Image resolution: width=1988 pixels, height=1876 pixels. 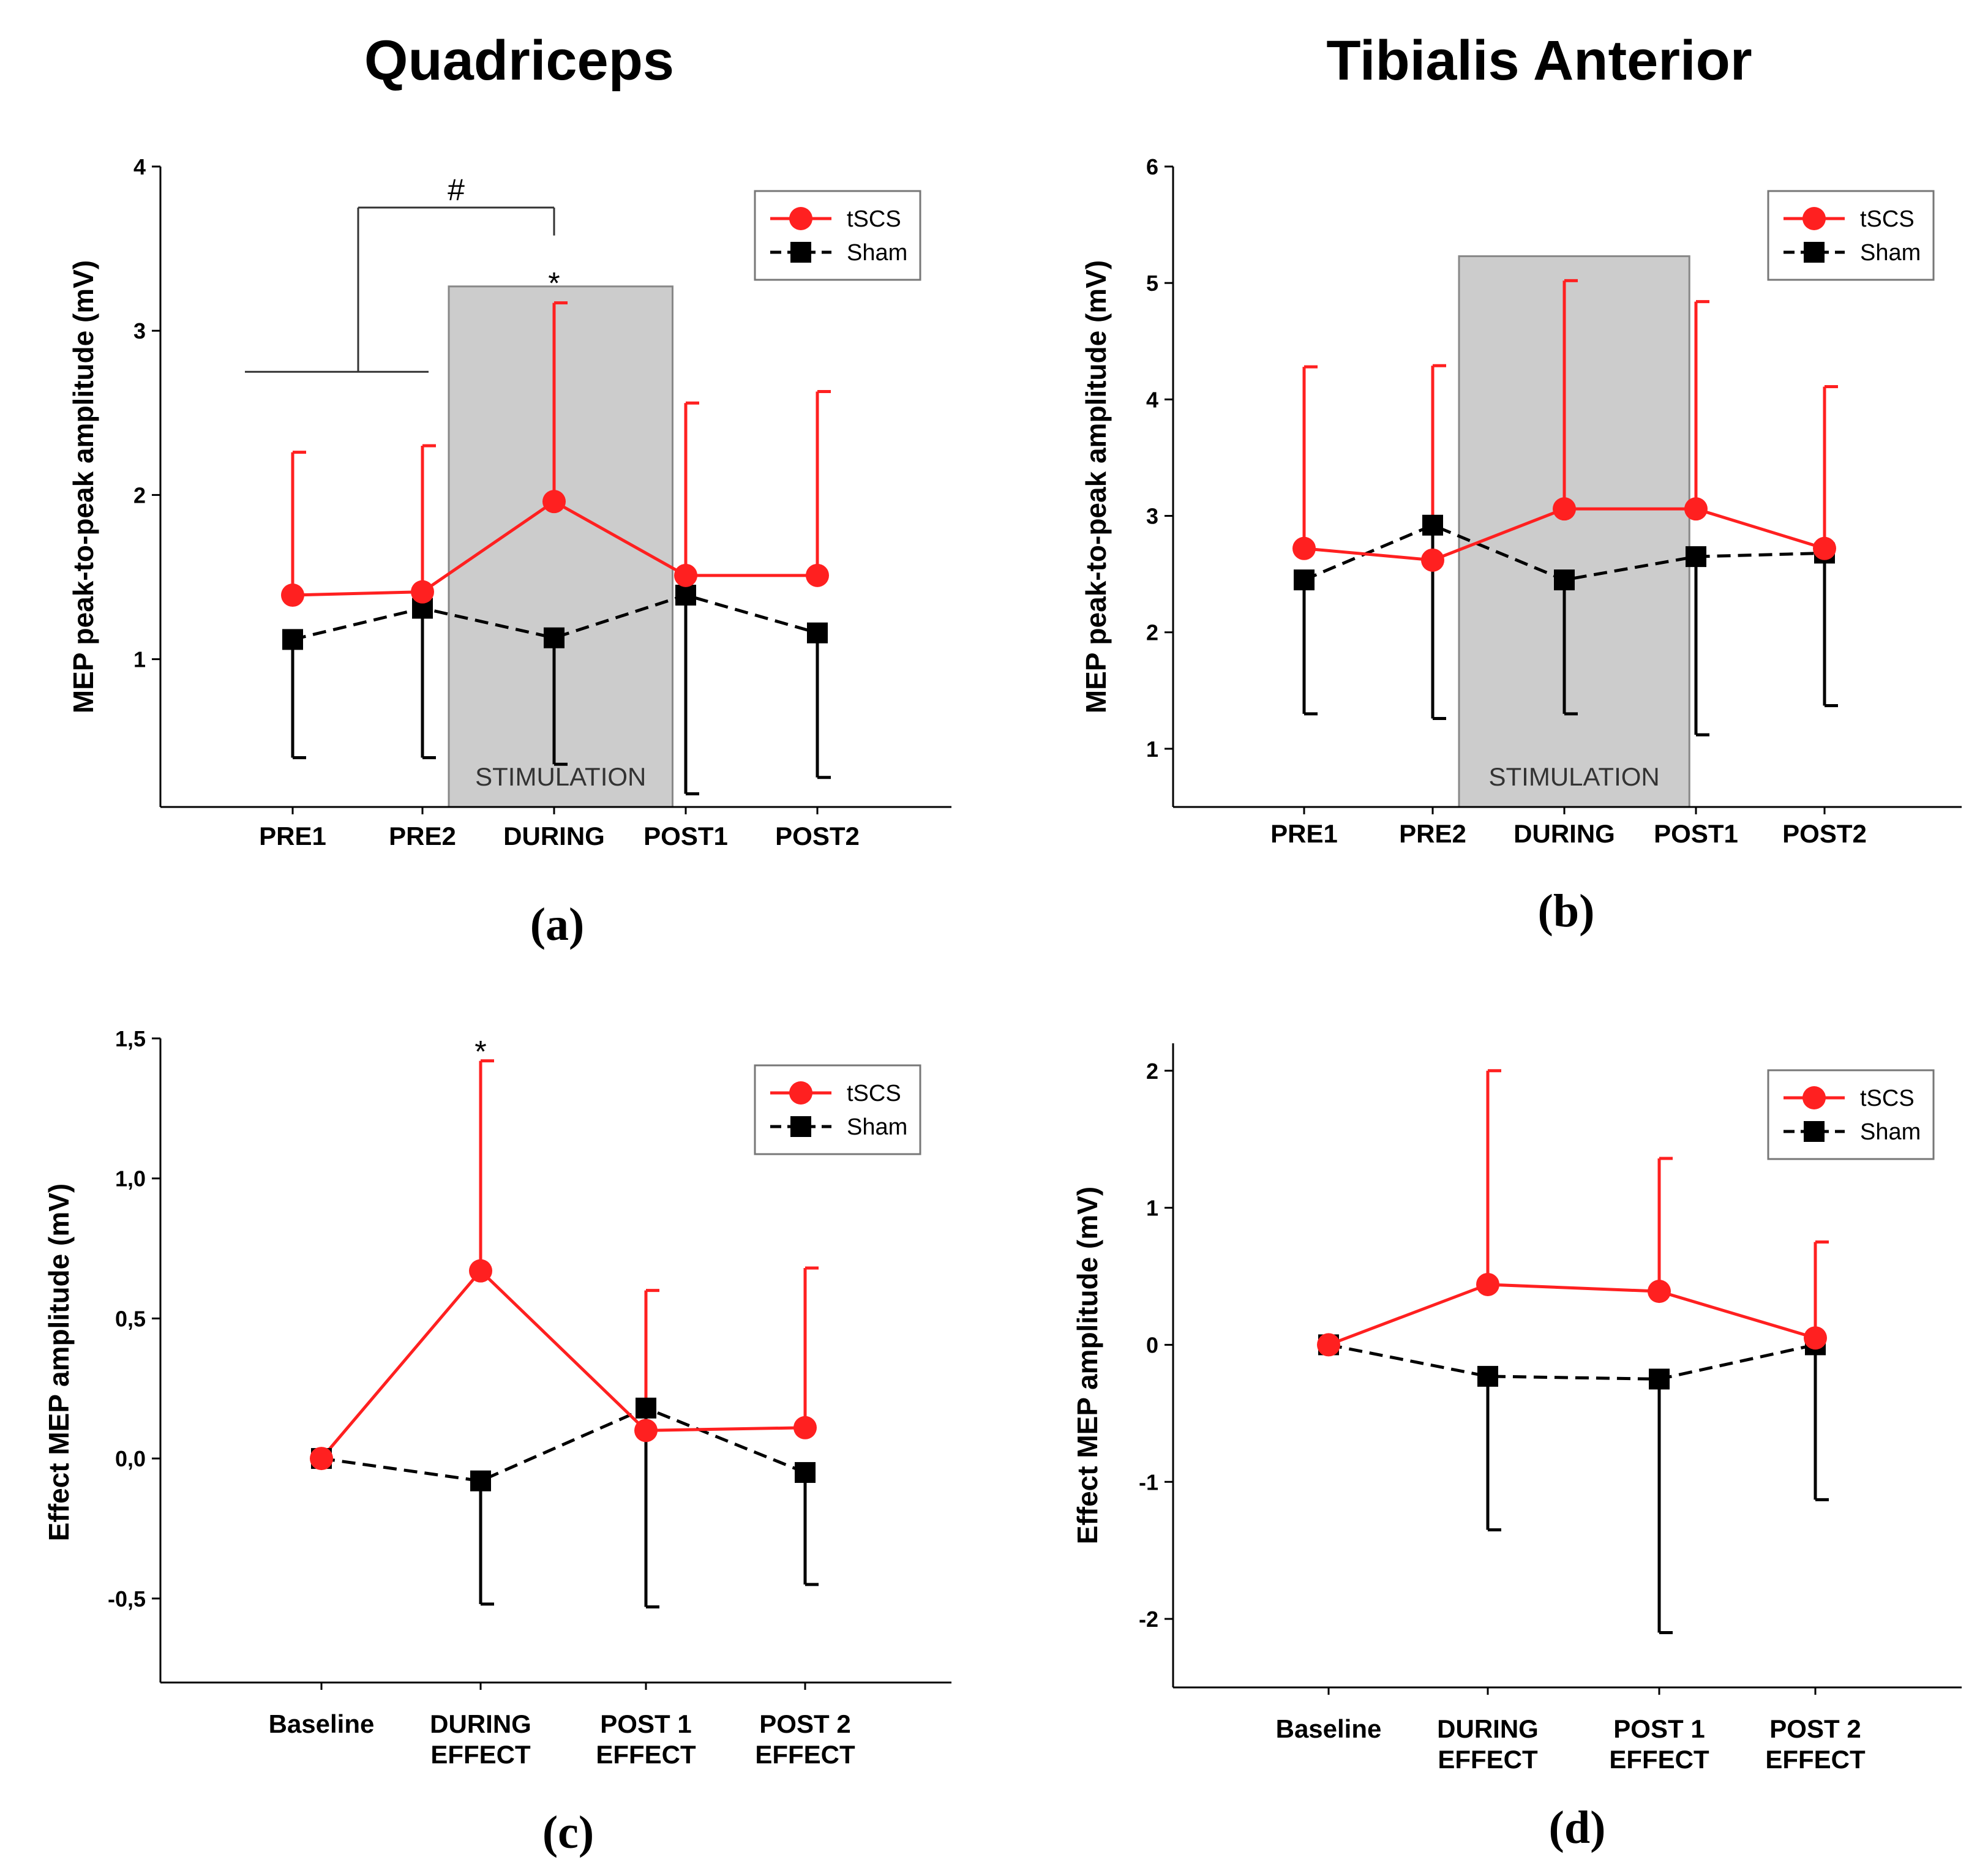 What do you see at coordinates (139, 495) in the screenshot?
I see `y-tick-label: 2` at bounding box center [139, 495].